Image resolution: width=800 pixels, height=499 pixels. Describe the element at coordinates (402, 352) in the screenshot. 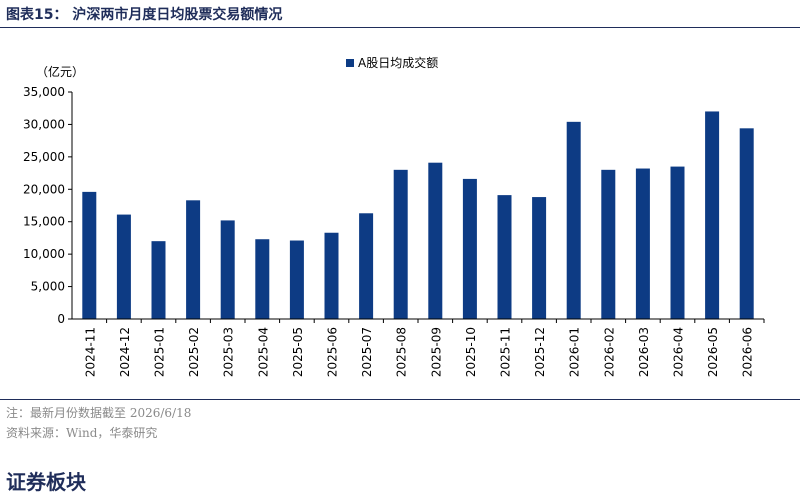

I see `x-tick-label: 2025-08` at that location.